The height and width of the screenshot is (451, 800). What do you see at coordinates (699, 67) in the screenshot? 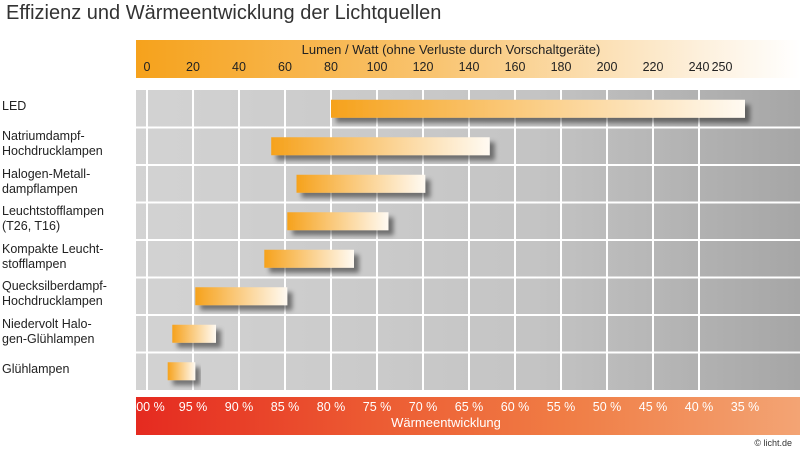
I see `top-tick-label: 240` at bounding box center [699, 67].